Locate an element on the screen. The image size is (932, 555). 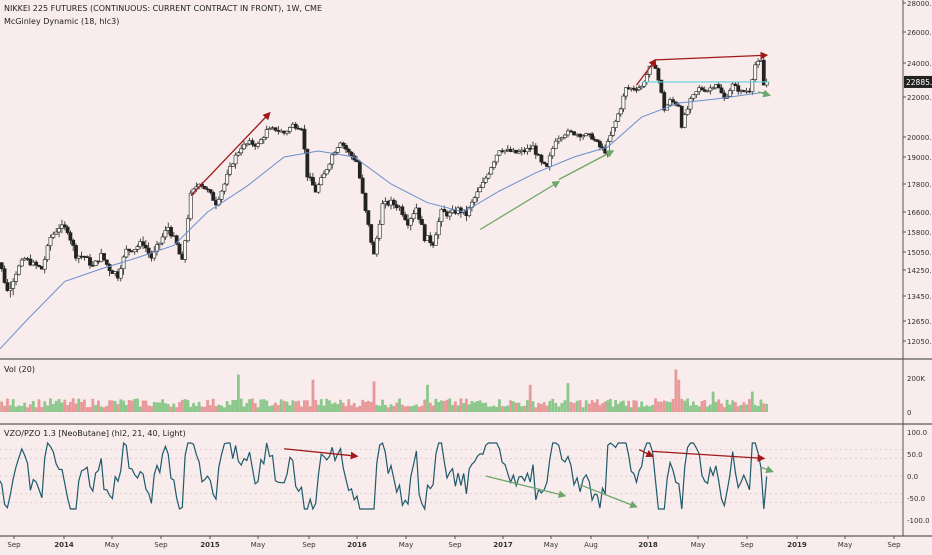
price-tick-label: 16600.0 is located at coordinates (919, 213).